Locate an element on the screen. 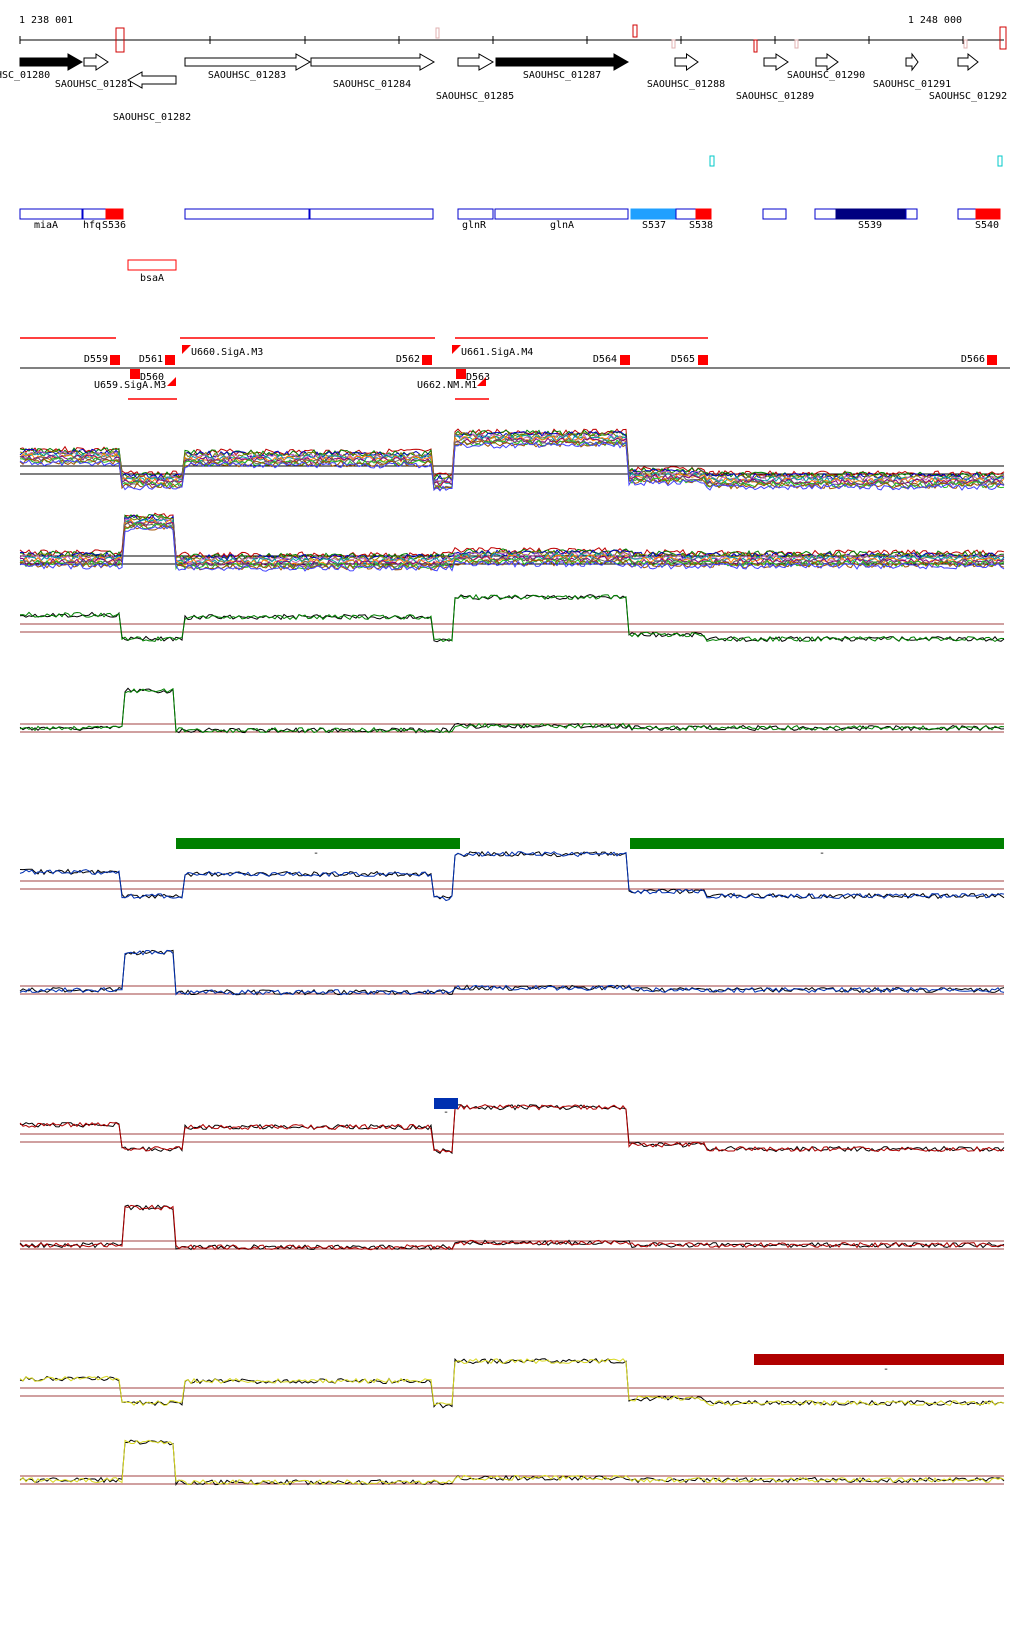 This screenshot has height=1640, width=1024. segment-label: D564 is located at coordinates (605, 359).